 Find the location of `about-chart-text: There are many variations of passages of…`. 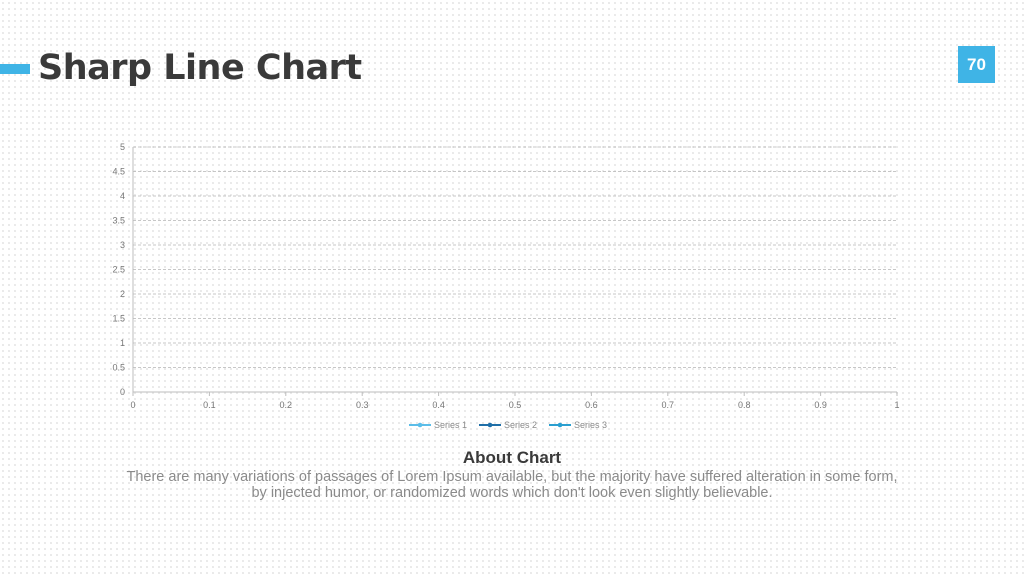

about-chart-text: There are many variations of passages of… is located at coordinates (512, 485).